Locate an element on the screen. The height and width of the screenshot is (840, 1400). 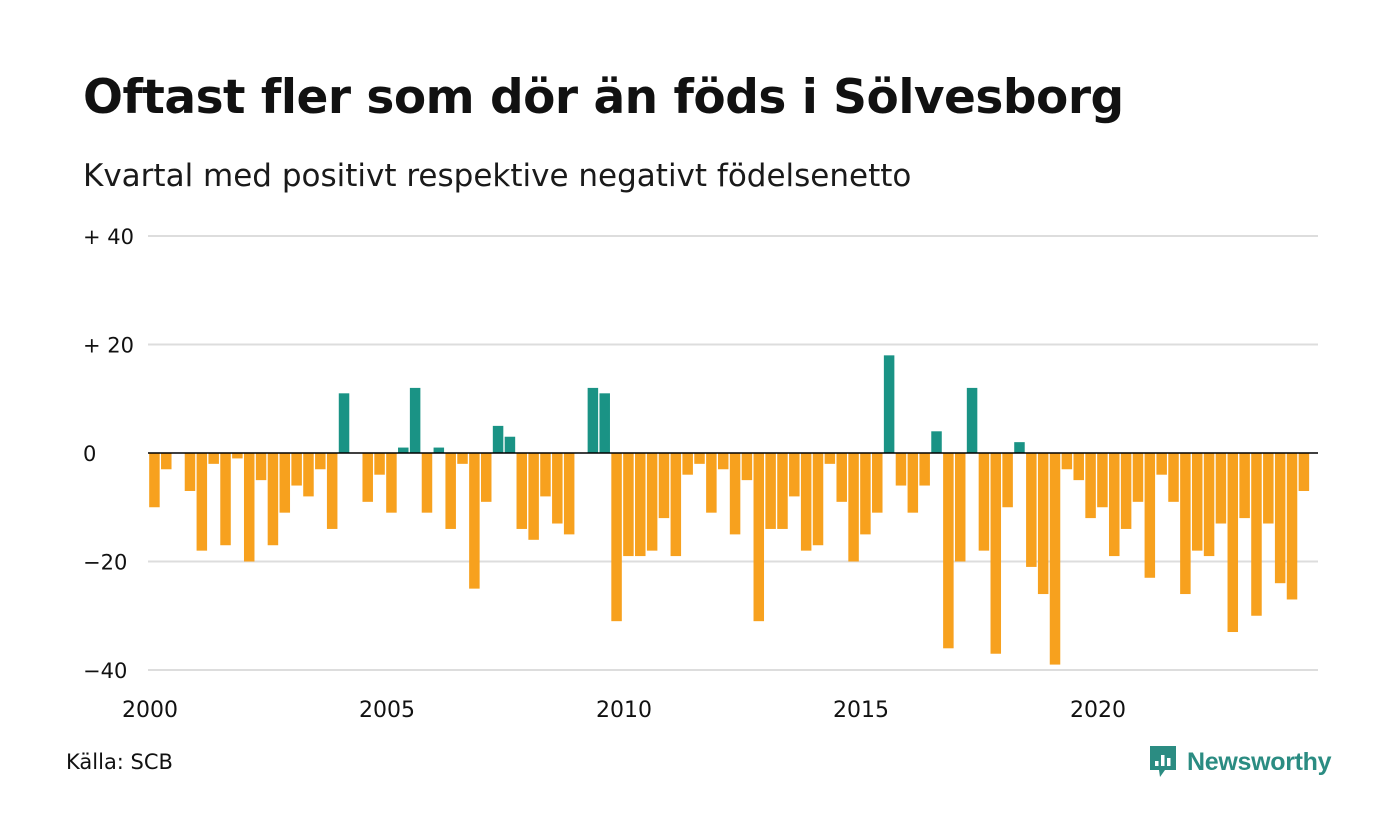
chart-title: Oftast fler som dör än föds i Sölvesborg is located at coordinates (603, 97).